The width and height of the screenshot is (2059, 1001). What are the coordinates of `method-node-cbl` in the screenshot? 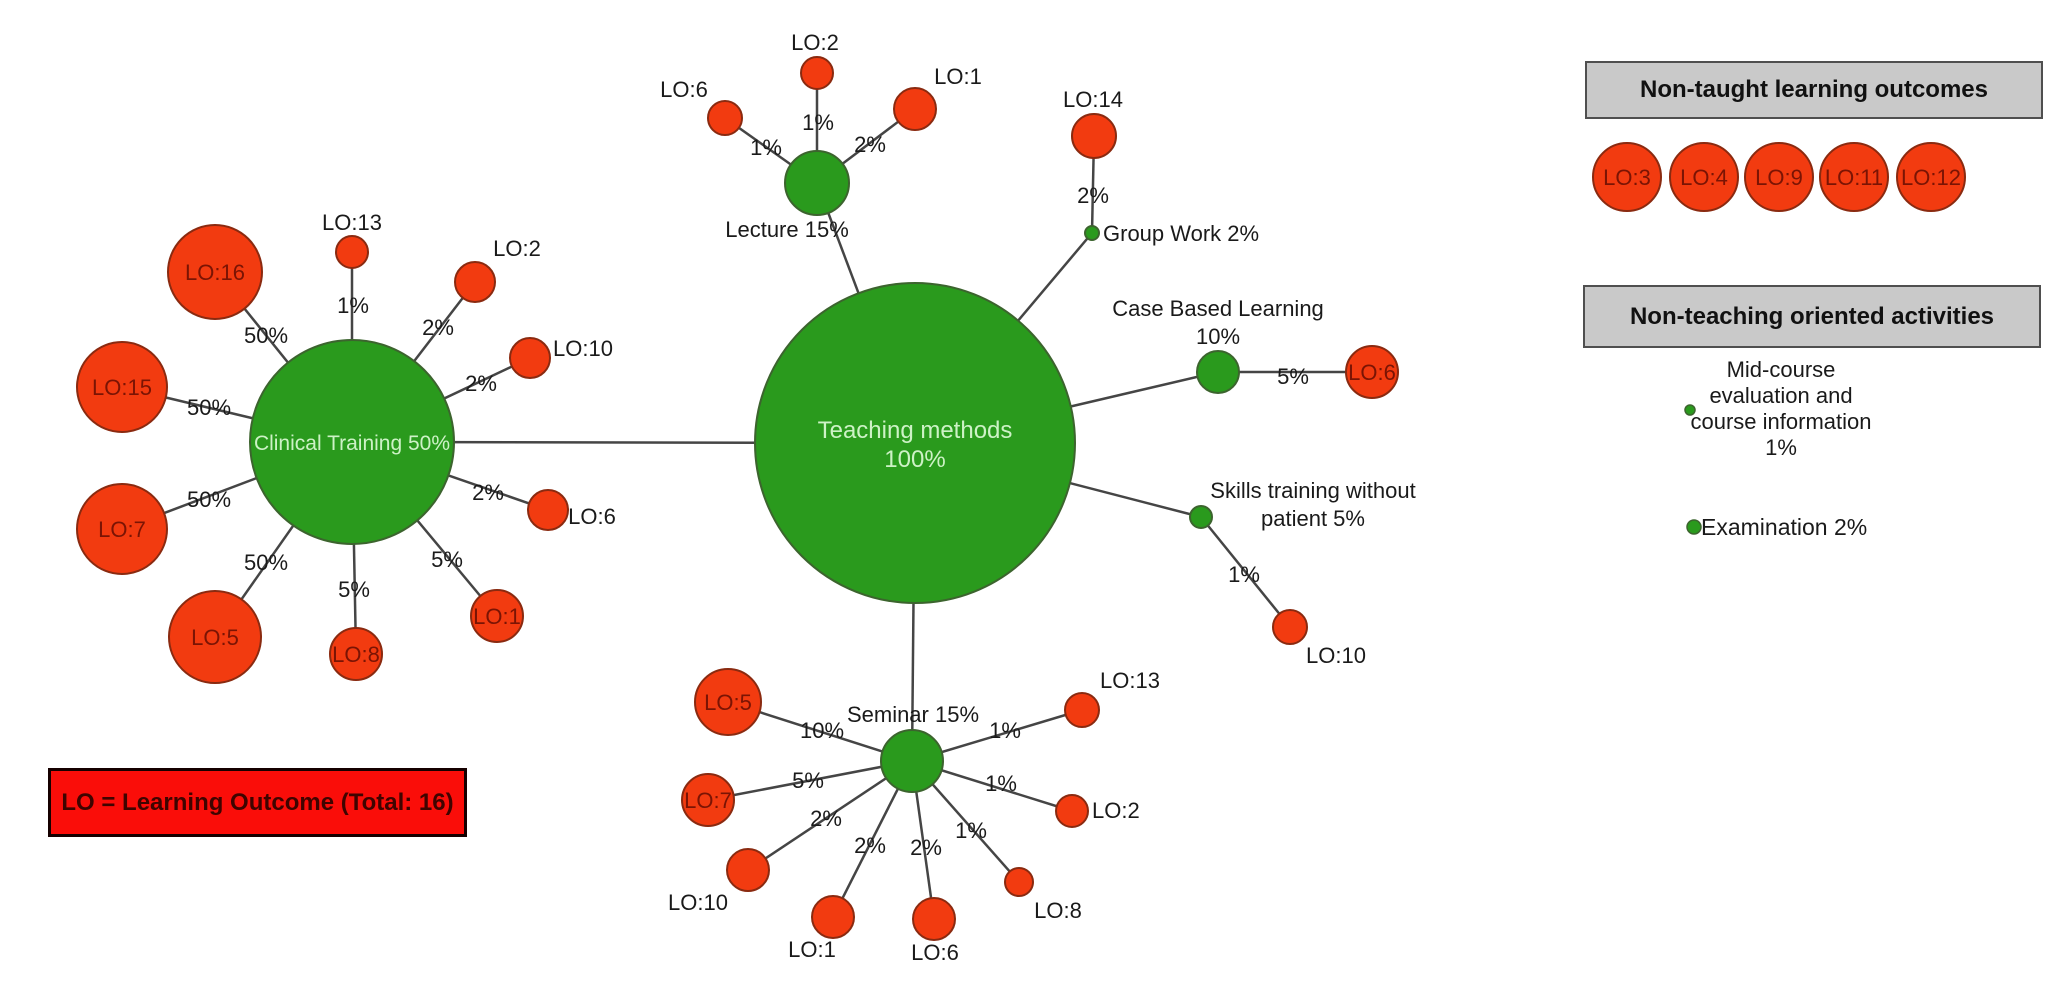 It's located at (1218, 372).